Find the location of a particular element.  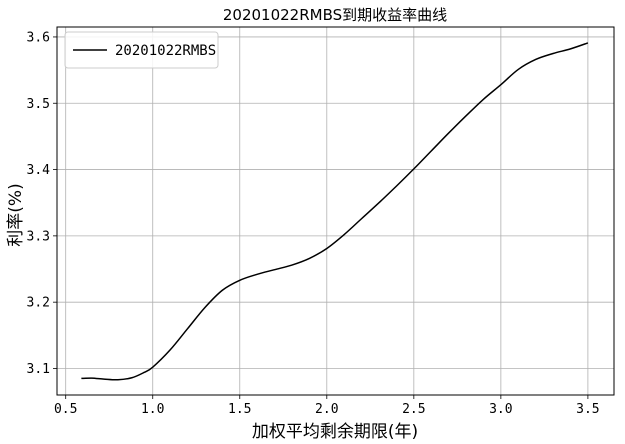

y-axis-label: 利率(%) is located at coordinates (16, 214).